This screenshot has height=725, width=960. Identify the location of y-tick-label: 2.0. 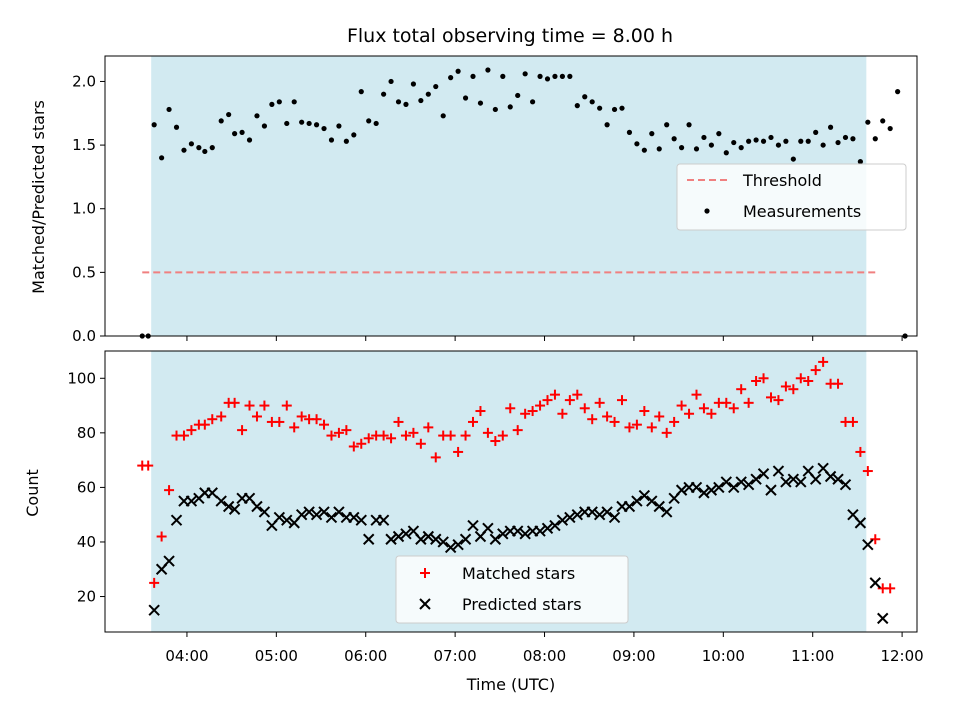
(84, 81).